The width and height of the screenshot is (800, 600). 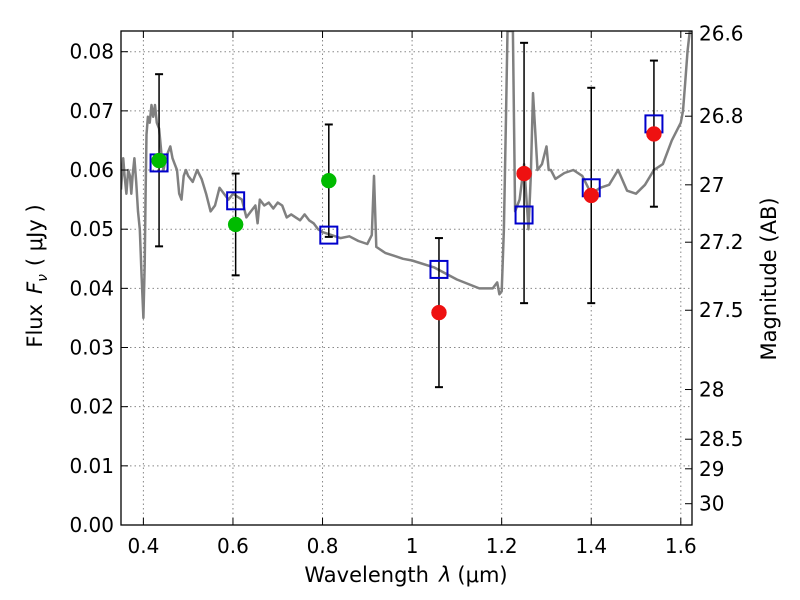 I want to click on magnitude-tick-label: 27.5, so click(x=721, y=310).